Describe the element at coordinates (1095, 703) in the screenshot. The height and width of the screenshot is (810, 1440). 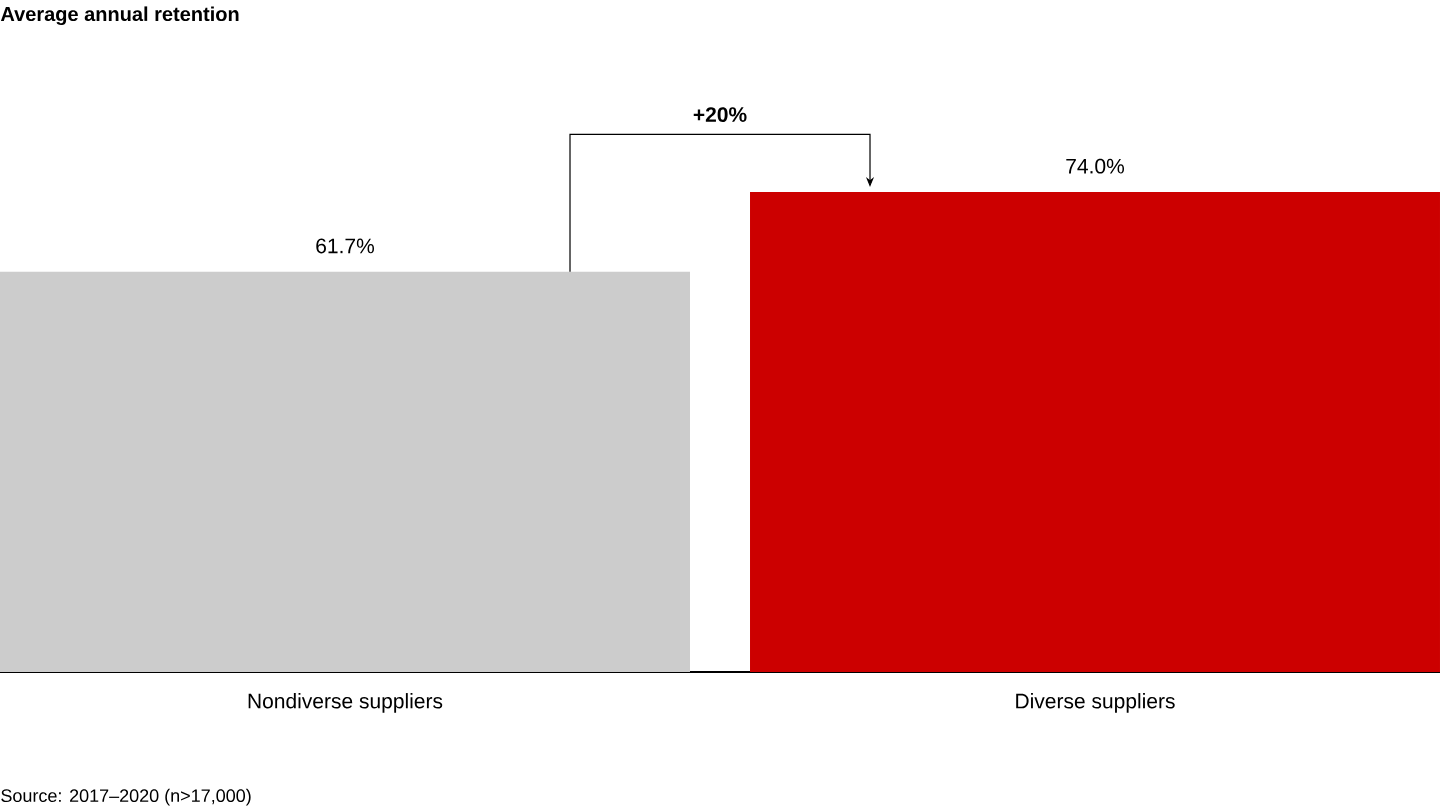
I see `x-tick-label: Diverse suppliers` at that location.